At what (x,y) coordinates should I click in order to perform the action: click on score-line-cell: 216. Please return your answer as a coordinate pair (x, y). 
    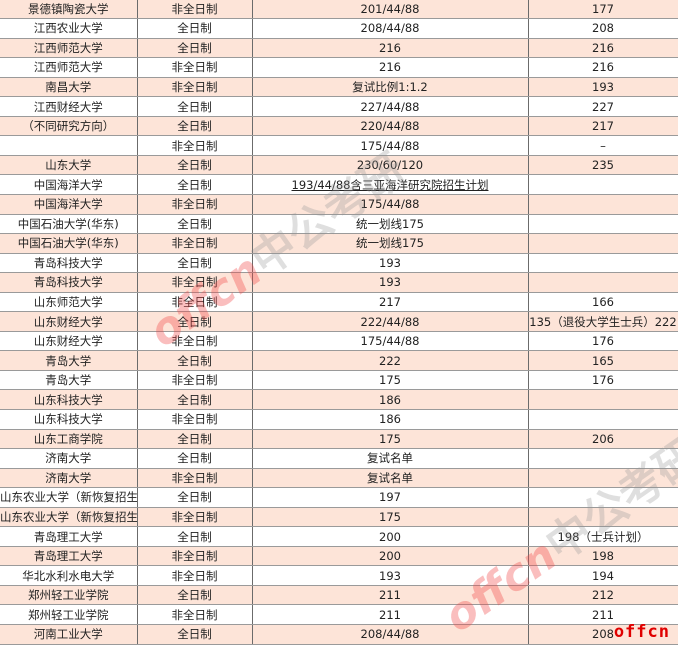
    Looking at the image, I should click on (390, 48).